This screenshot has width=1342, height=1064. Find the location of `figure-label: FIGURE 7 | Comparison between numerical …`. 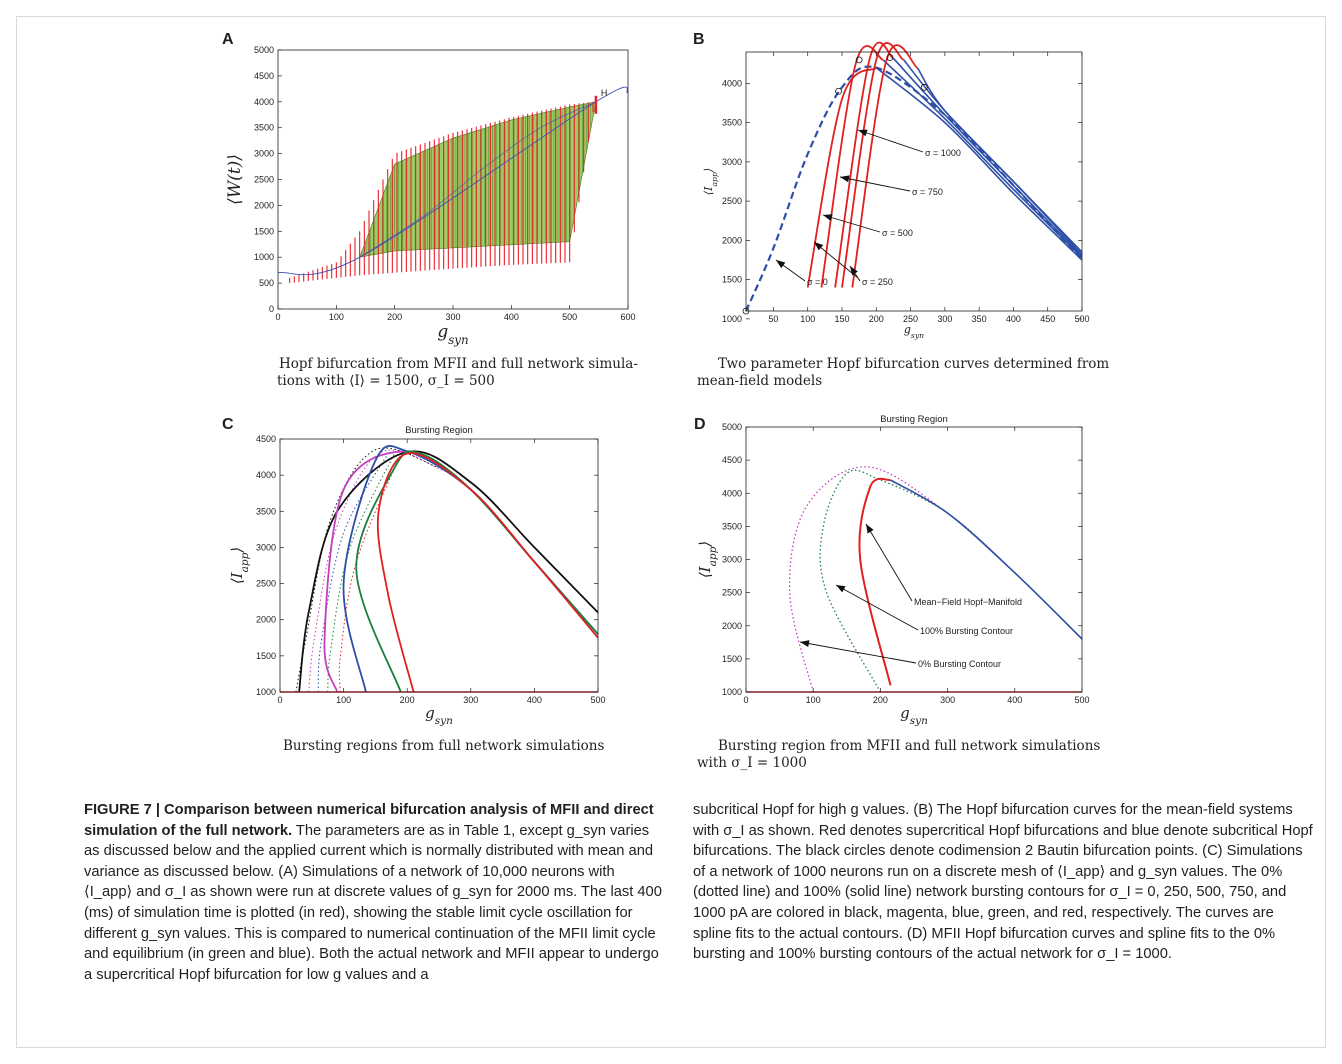

figure-label: FIGURE 7 | Comparison between numerical … is located at coordinates (369, 820).